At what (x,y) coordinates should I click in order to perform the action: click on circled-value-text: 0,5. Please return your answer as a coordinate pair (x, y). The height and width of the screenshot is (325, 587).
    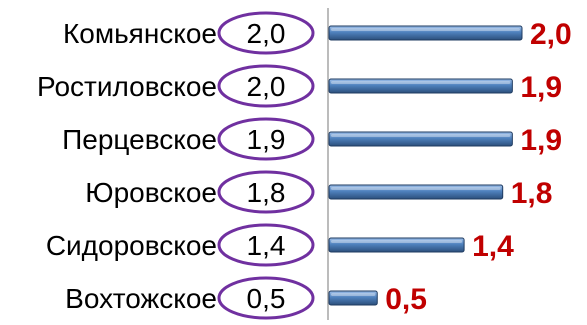
    Looking at the image, I should click on (266, 298).